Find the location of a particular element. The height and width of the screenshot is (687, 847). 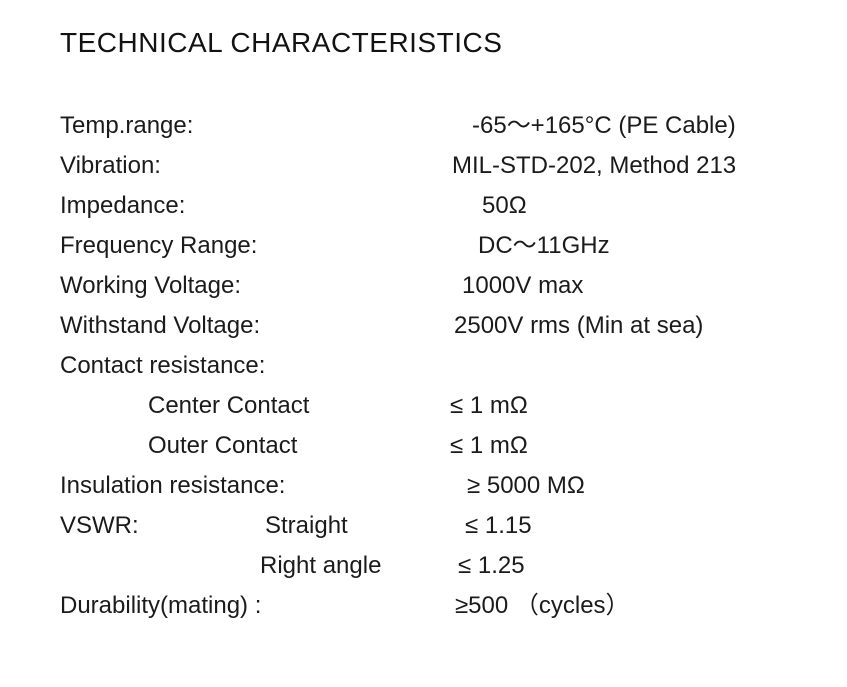

spec-row-working-voltage: Working Voltage: 1000V max is located at coordinates (445, 286).